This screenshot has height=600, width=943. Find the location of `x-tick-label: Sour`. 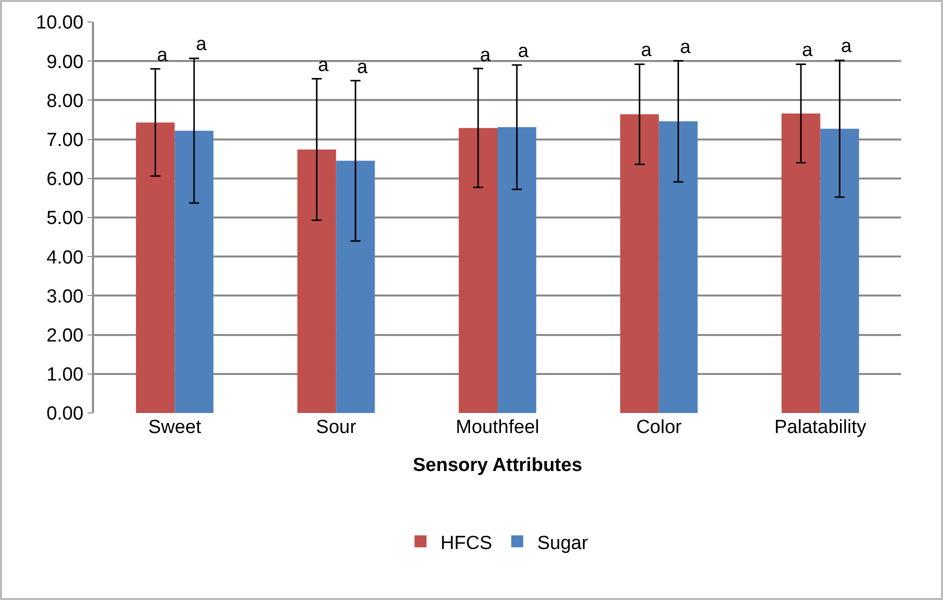

x-tick-label: Sour is located at coordinates (336, 427).